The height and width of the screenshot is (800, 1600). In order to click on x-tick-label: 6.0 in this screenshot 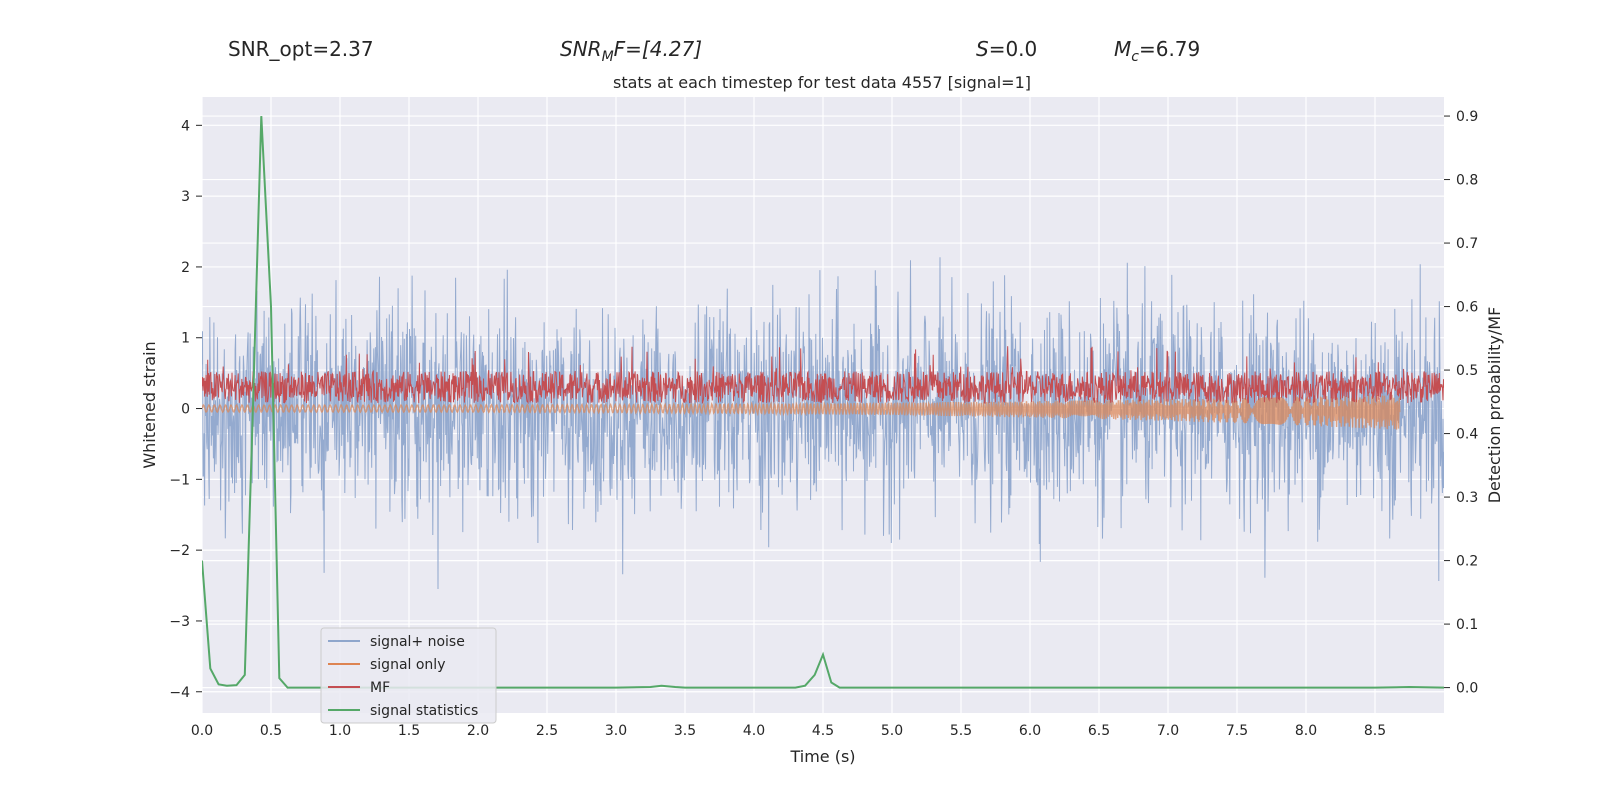, I will do `click(1030, 731)`.